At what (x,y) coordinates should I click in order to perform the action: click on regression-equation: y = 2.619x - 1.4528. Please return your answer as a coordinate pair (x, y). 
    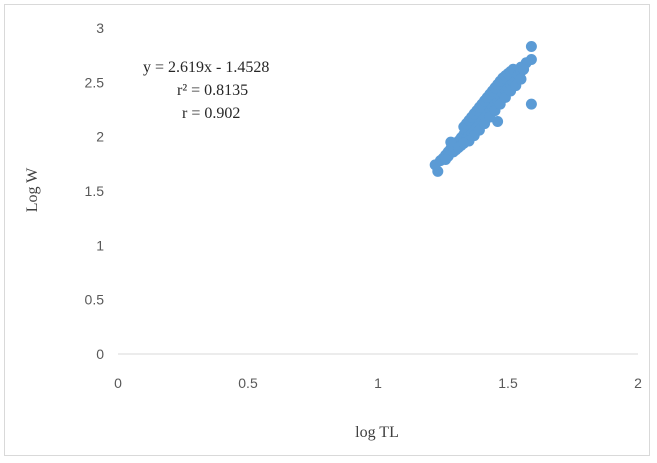
    Looking at the image, I should click on (206, 67).